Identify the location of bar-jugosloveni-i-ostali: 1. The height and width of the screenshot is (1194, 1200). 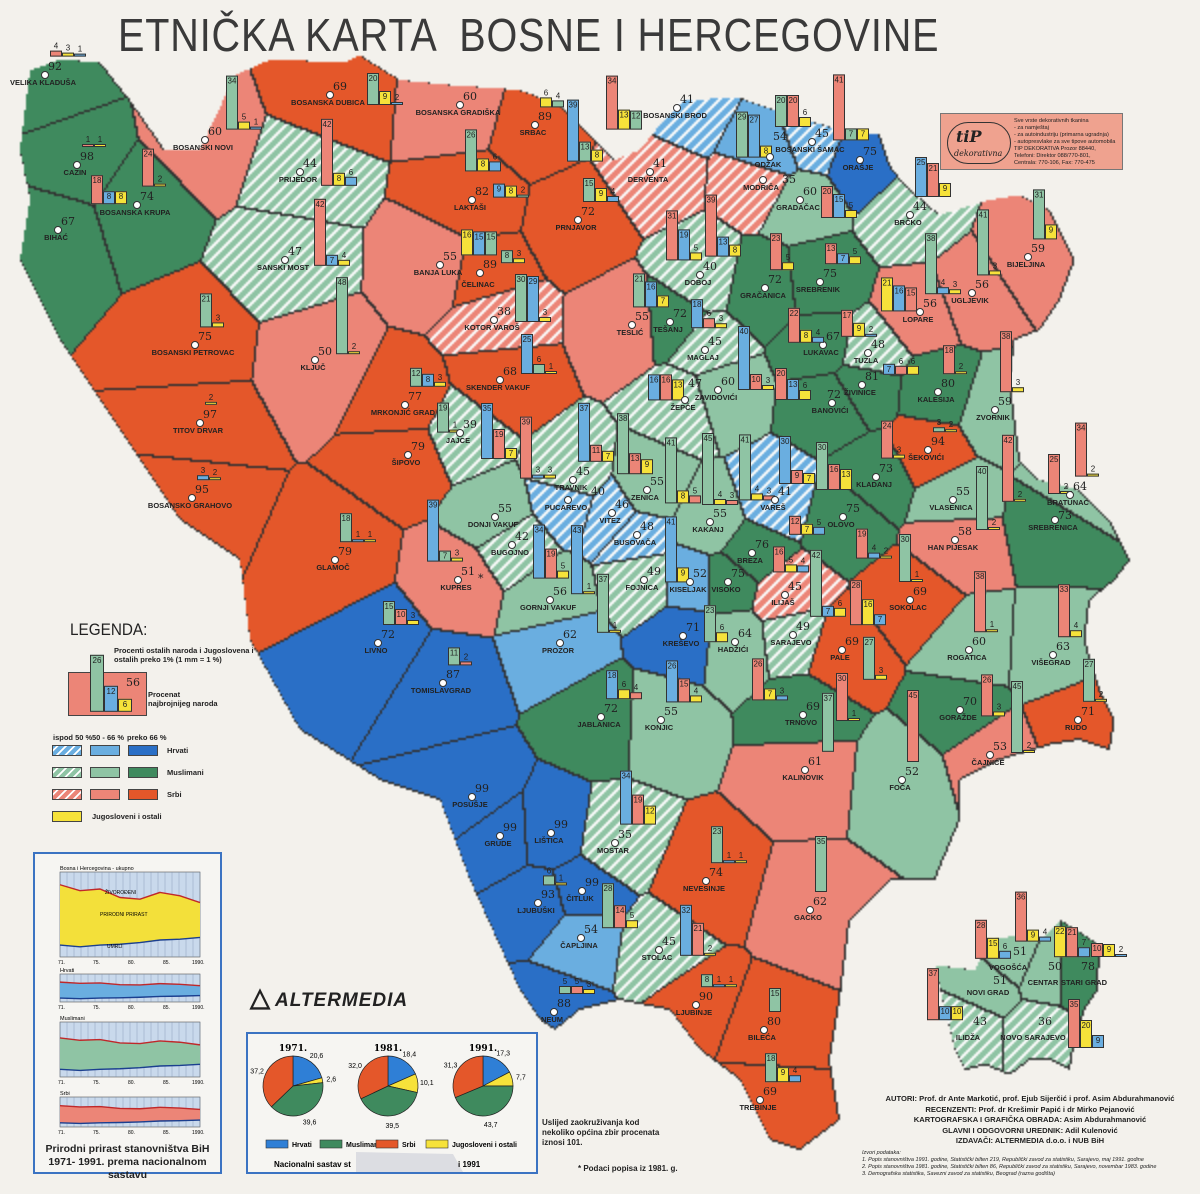
(100, 141).